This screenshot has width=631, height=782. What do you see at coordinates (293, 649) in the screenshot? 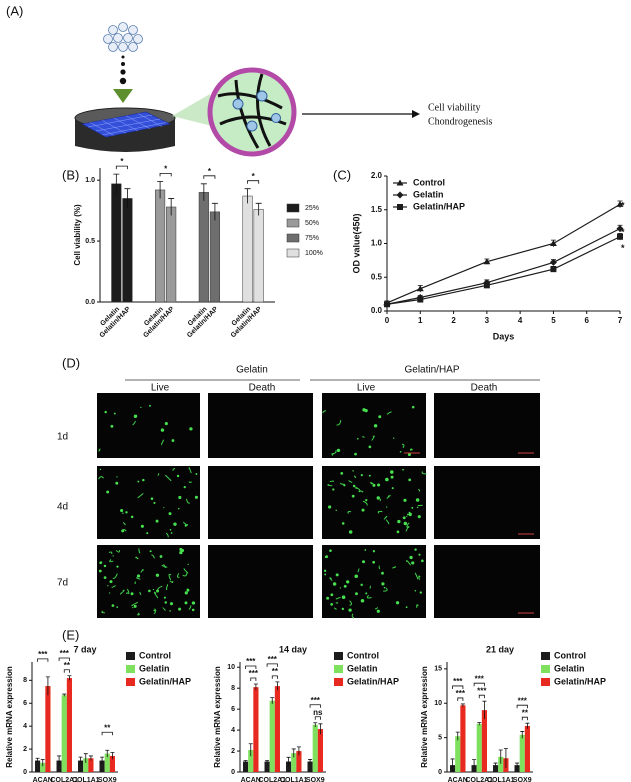
I see `chart-title: 14 day` at bounding box center [293, 649].